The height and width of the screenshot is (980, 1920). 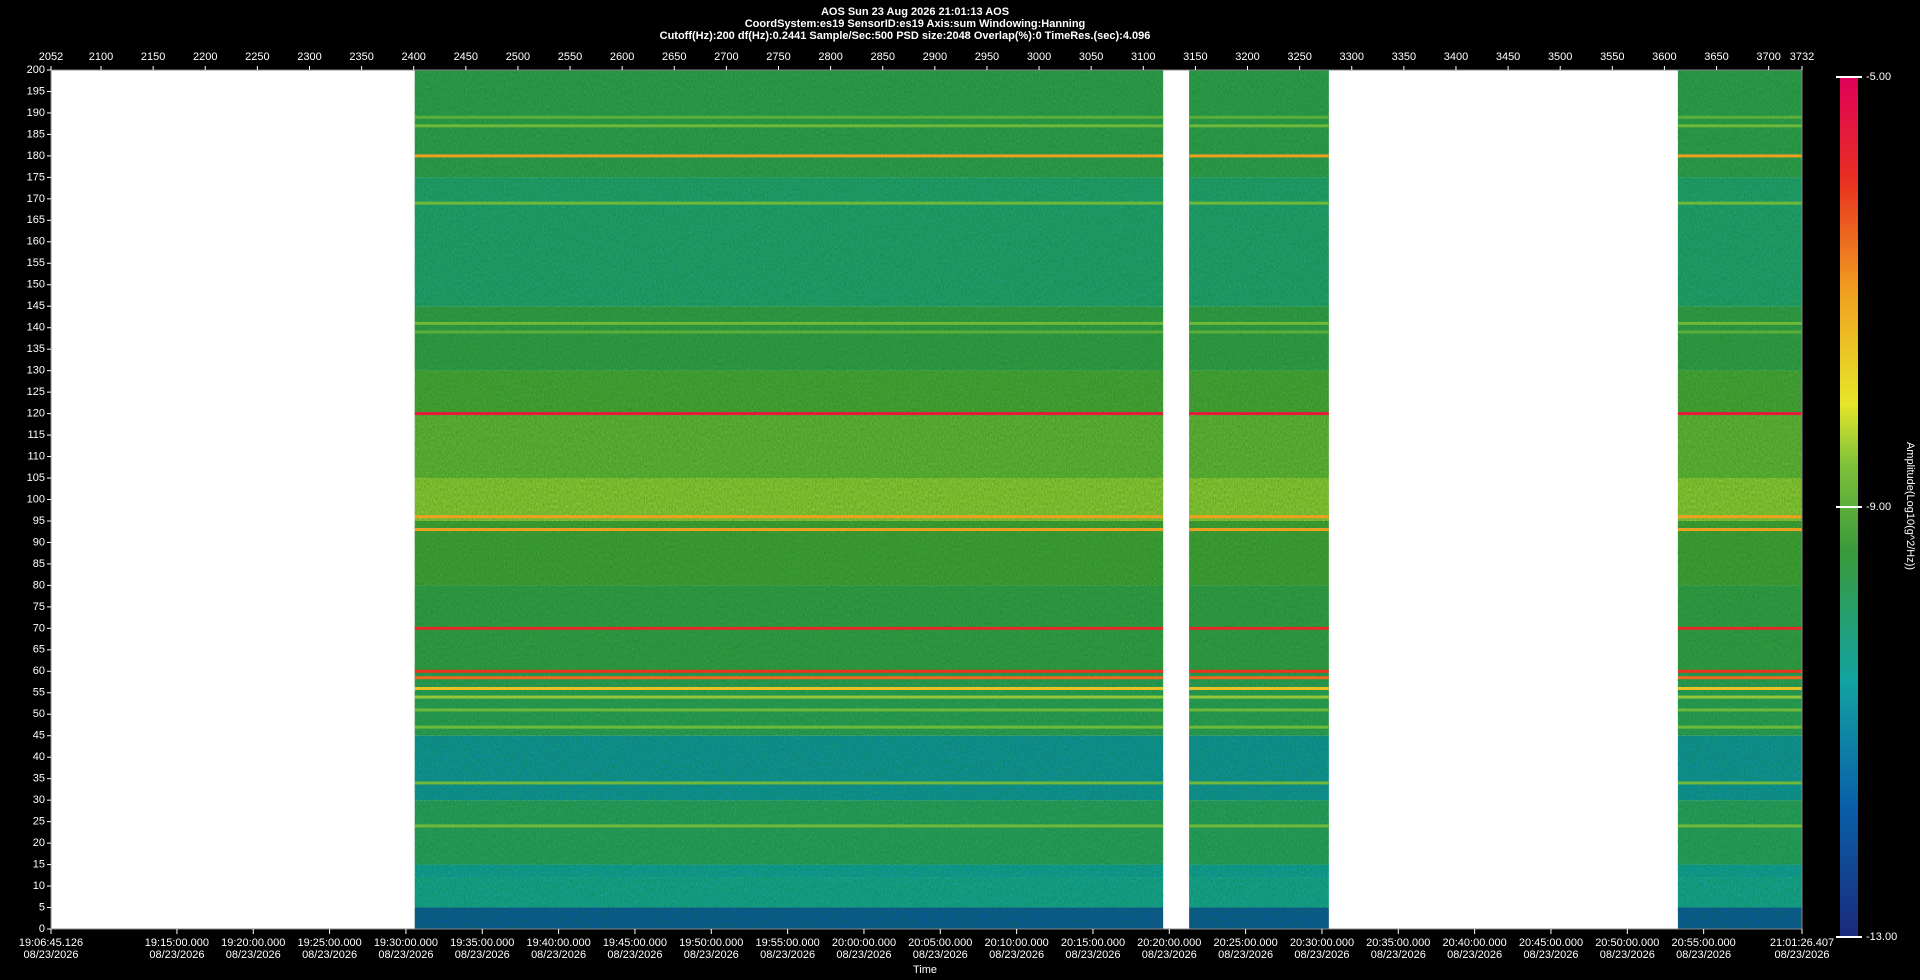 What do you see at coordinates (1352, 57) in the screenshot?
I see `x2-tick-label: 3300` at bounding box center [1352, 57].